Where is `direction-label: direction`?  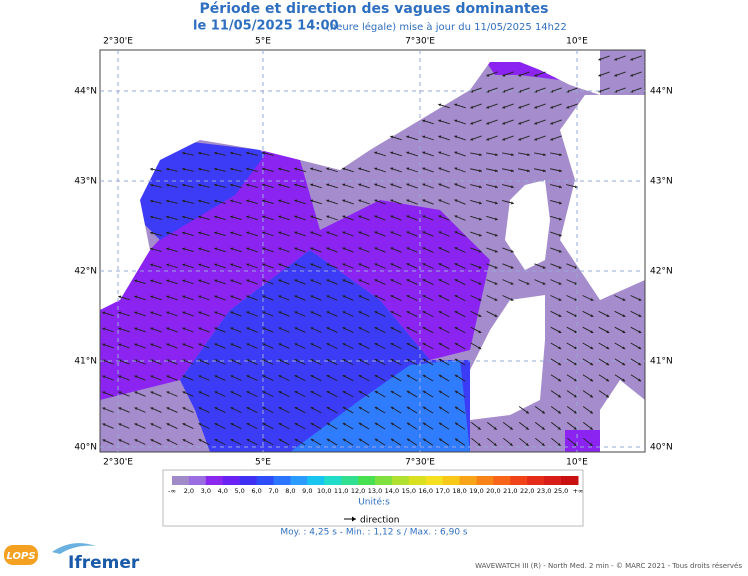 direction-label: direction is located at coordinates (379, 521).